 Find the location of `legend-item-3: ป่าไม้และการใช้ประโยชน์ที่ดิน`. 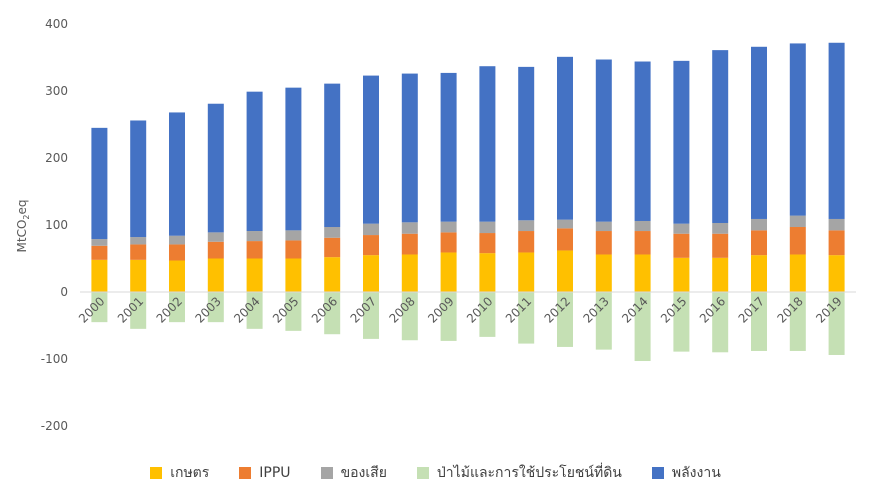

legend-item-3: ป่าไม้และการใช้ประโยชน์ที่ดิน is located at coordinates (519, 473).